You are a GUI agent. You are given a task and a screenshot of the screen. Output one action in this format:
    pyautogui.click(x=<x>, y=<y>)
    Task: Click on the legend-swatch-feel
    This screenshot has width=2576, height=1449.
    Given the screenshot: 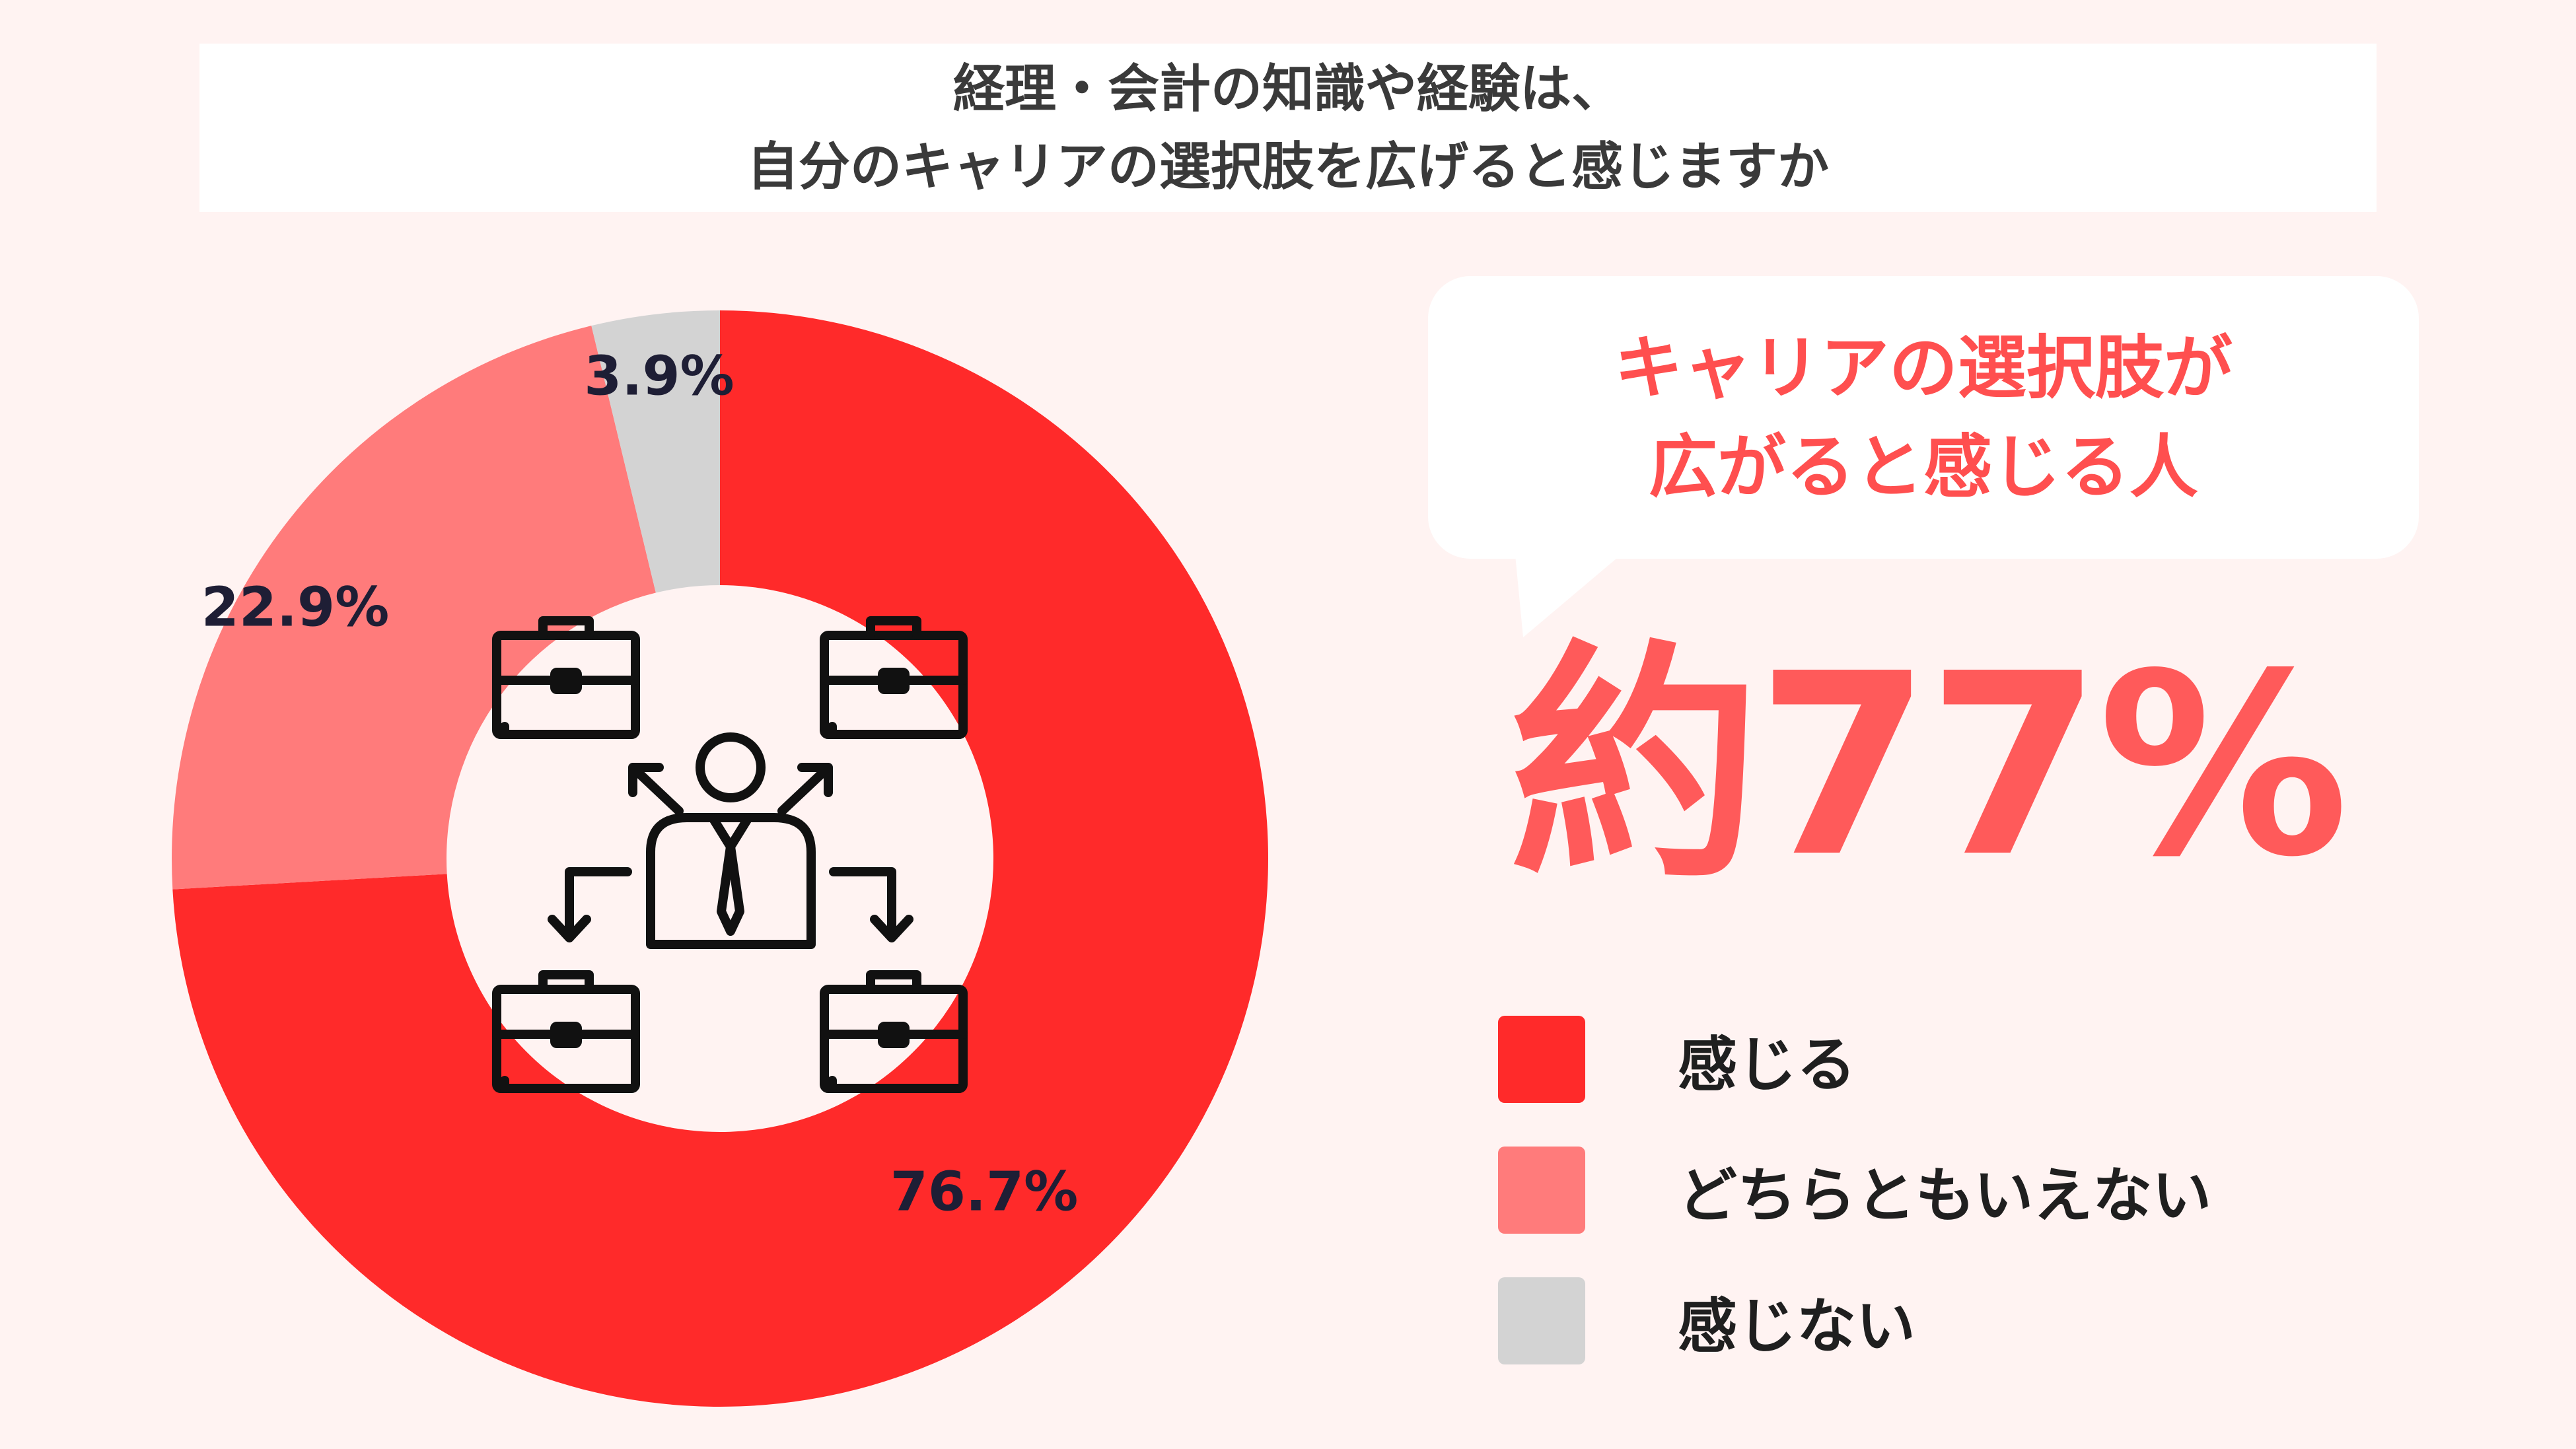 What is the action you would take?
    pyautogui.click(x=1542, y=1060)
    